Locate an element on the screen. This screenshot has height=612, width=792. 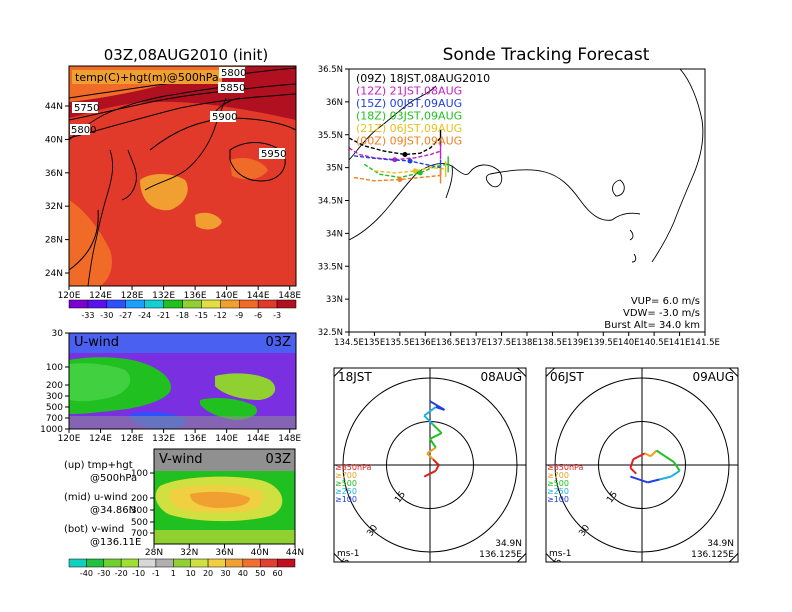
v-colorbar-label: -20 is located at coordinates (121, 573).